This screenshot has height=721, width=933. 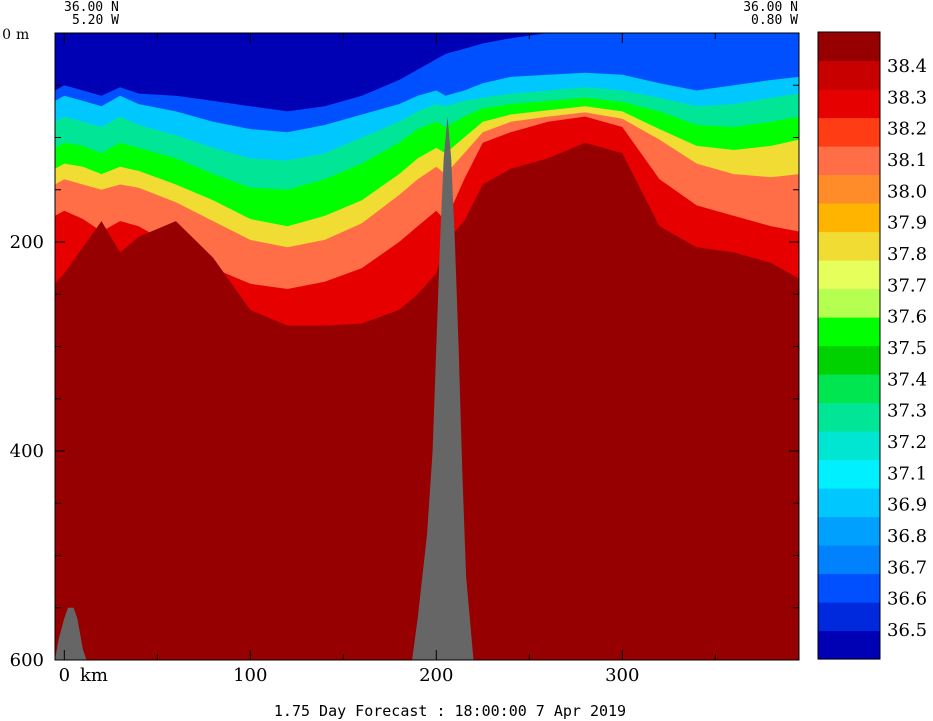 What do you see at coordinates (91, 7) in the screenshot?
I see `corner-left-lat: 36.00 N` at bounding box center [91, 7].